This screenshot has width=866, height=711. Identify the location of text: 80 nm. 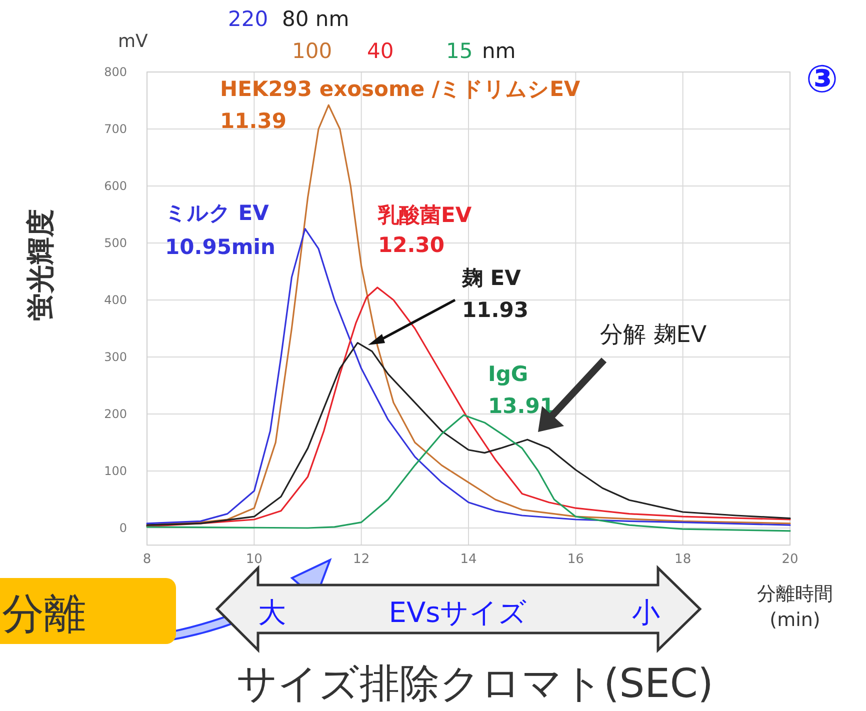
(316, 19).